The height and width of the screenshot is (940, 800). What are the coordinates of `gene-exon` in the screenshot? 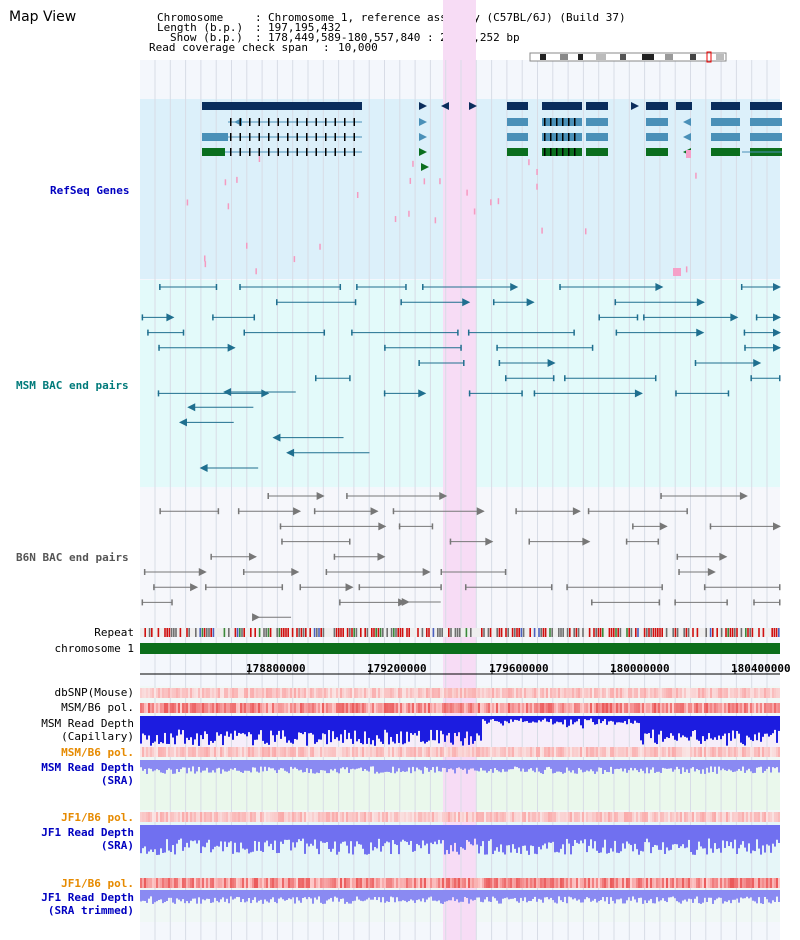 It's located at (725, 122).